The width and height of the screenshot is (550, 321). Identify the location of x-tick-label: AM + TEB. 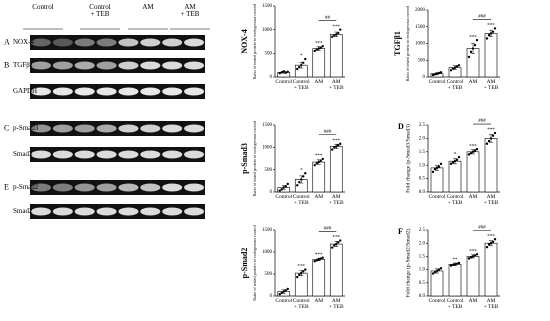
(336, 304).